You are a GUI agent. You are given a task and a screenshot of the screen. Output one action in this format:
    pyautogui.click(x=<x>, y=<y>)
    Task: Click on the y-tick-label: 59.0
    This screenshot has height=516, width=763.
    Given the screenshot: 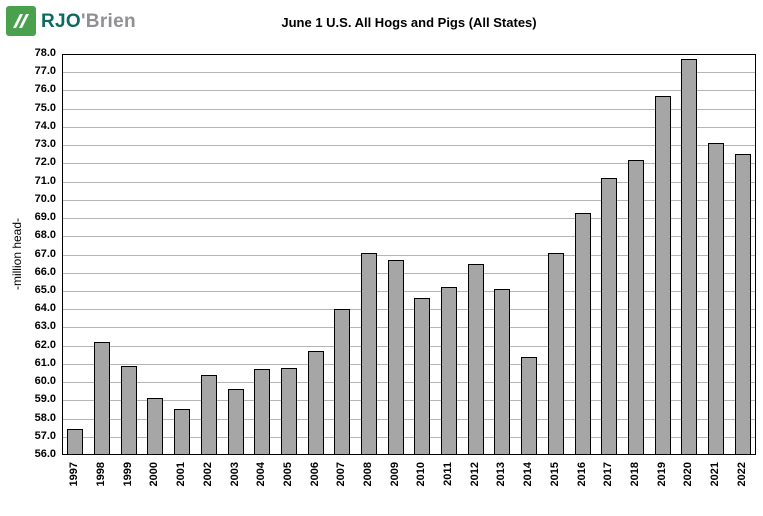 What is the action you would take?
    pyautogui.click(x=45, y=399)
    